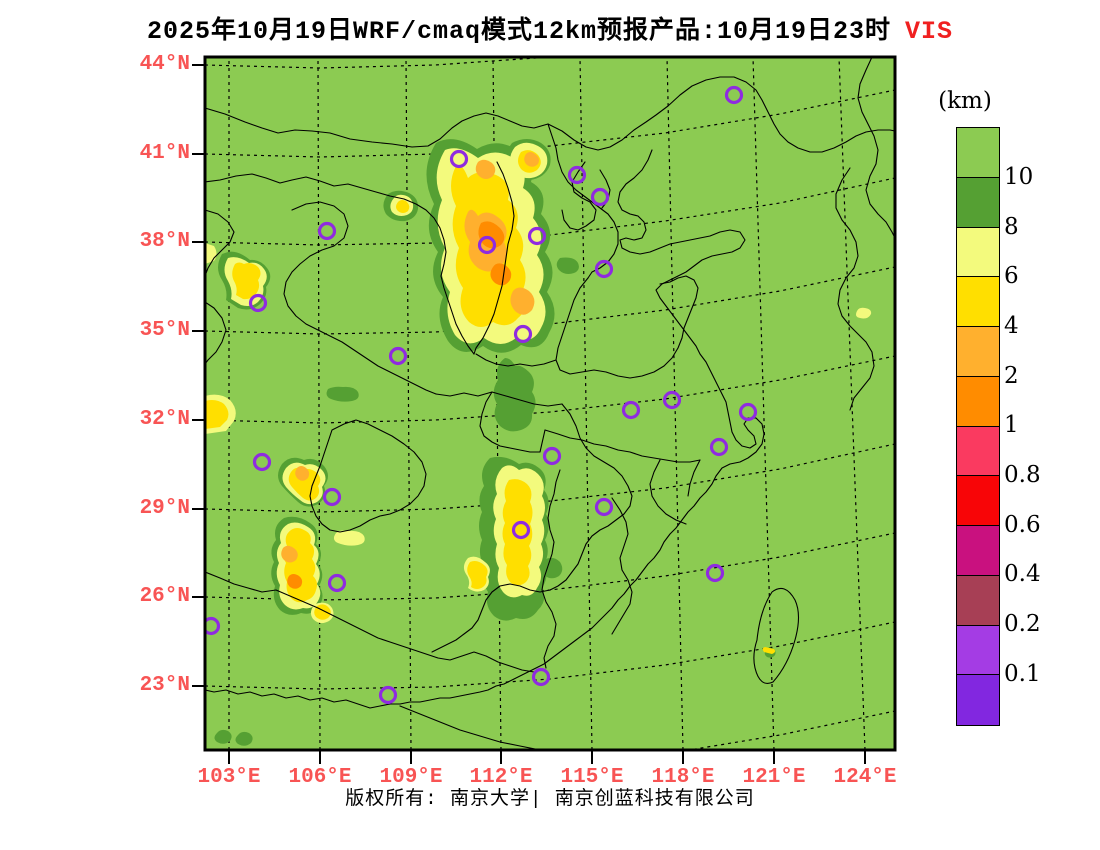  What do you see at coordinates (592, 777) in the screenshot?
I see `lon-label-115e: 115°E` at bounding box center [592, 777].